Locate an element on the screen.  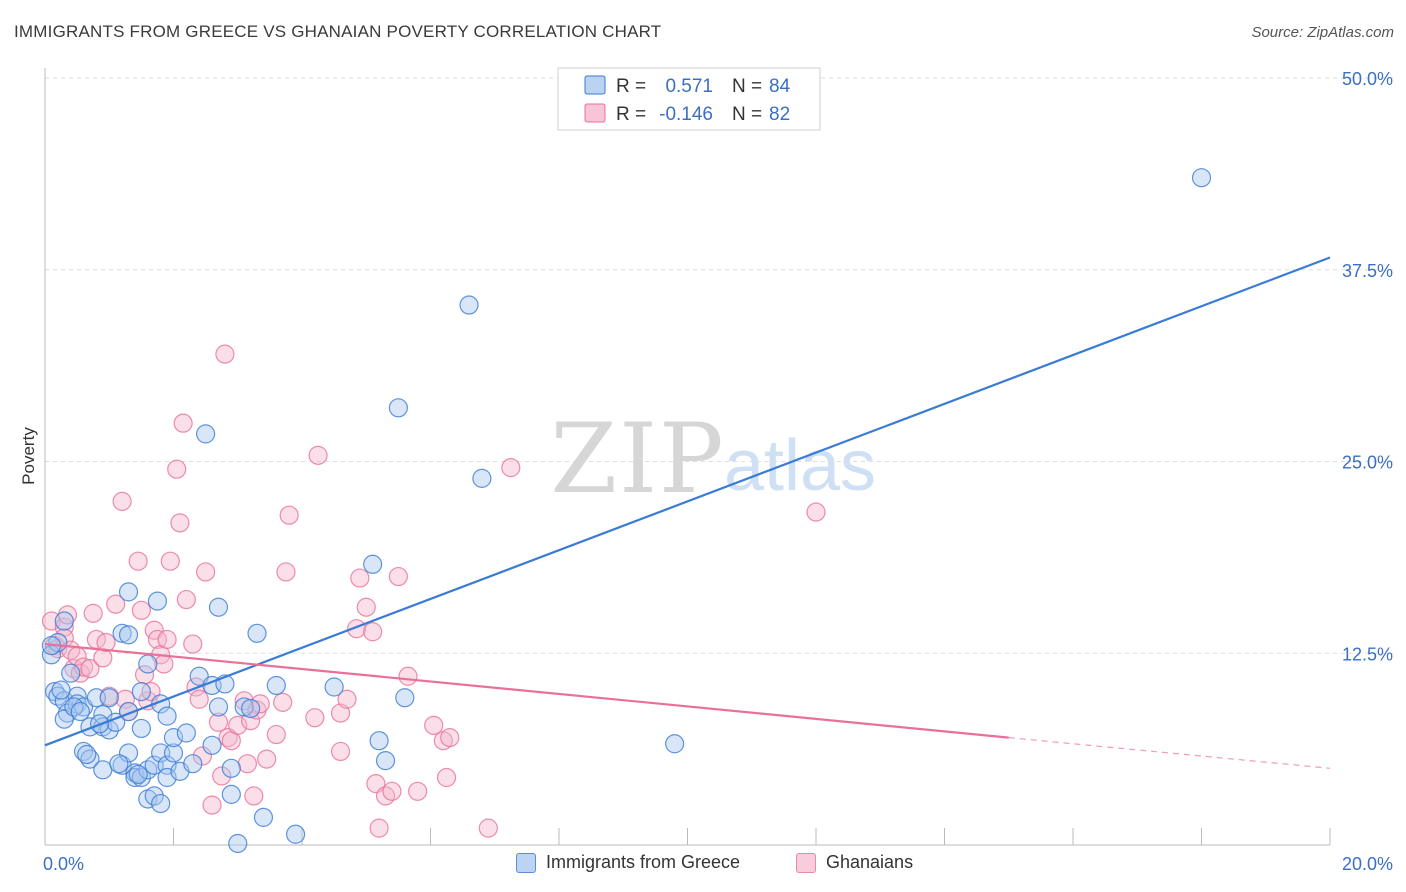
legend-n-value-2: 82 is located at coordinates (779, 114).